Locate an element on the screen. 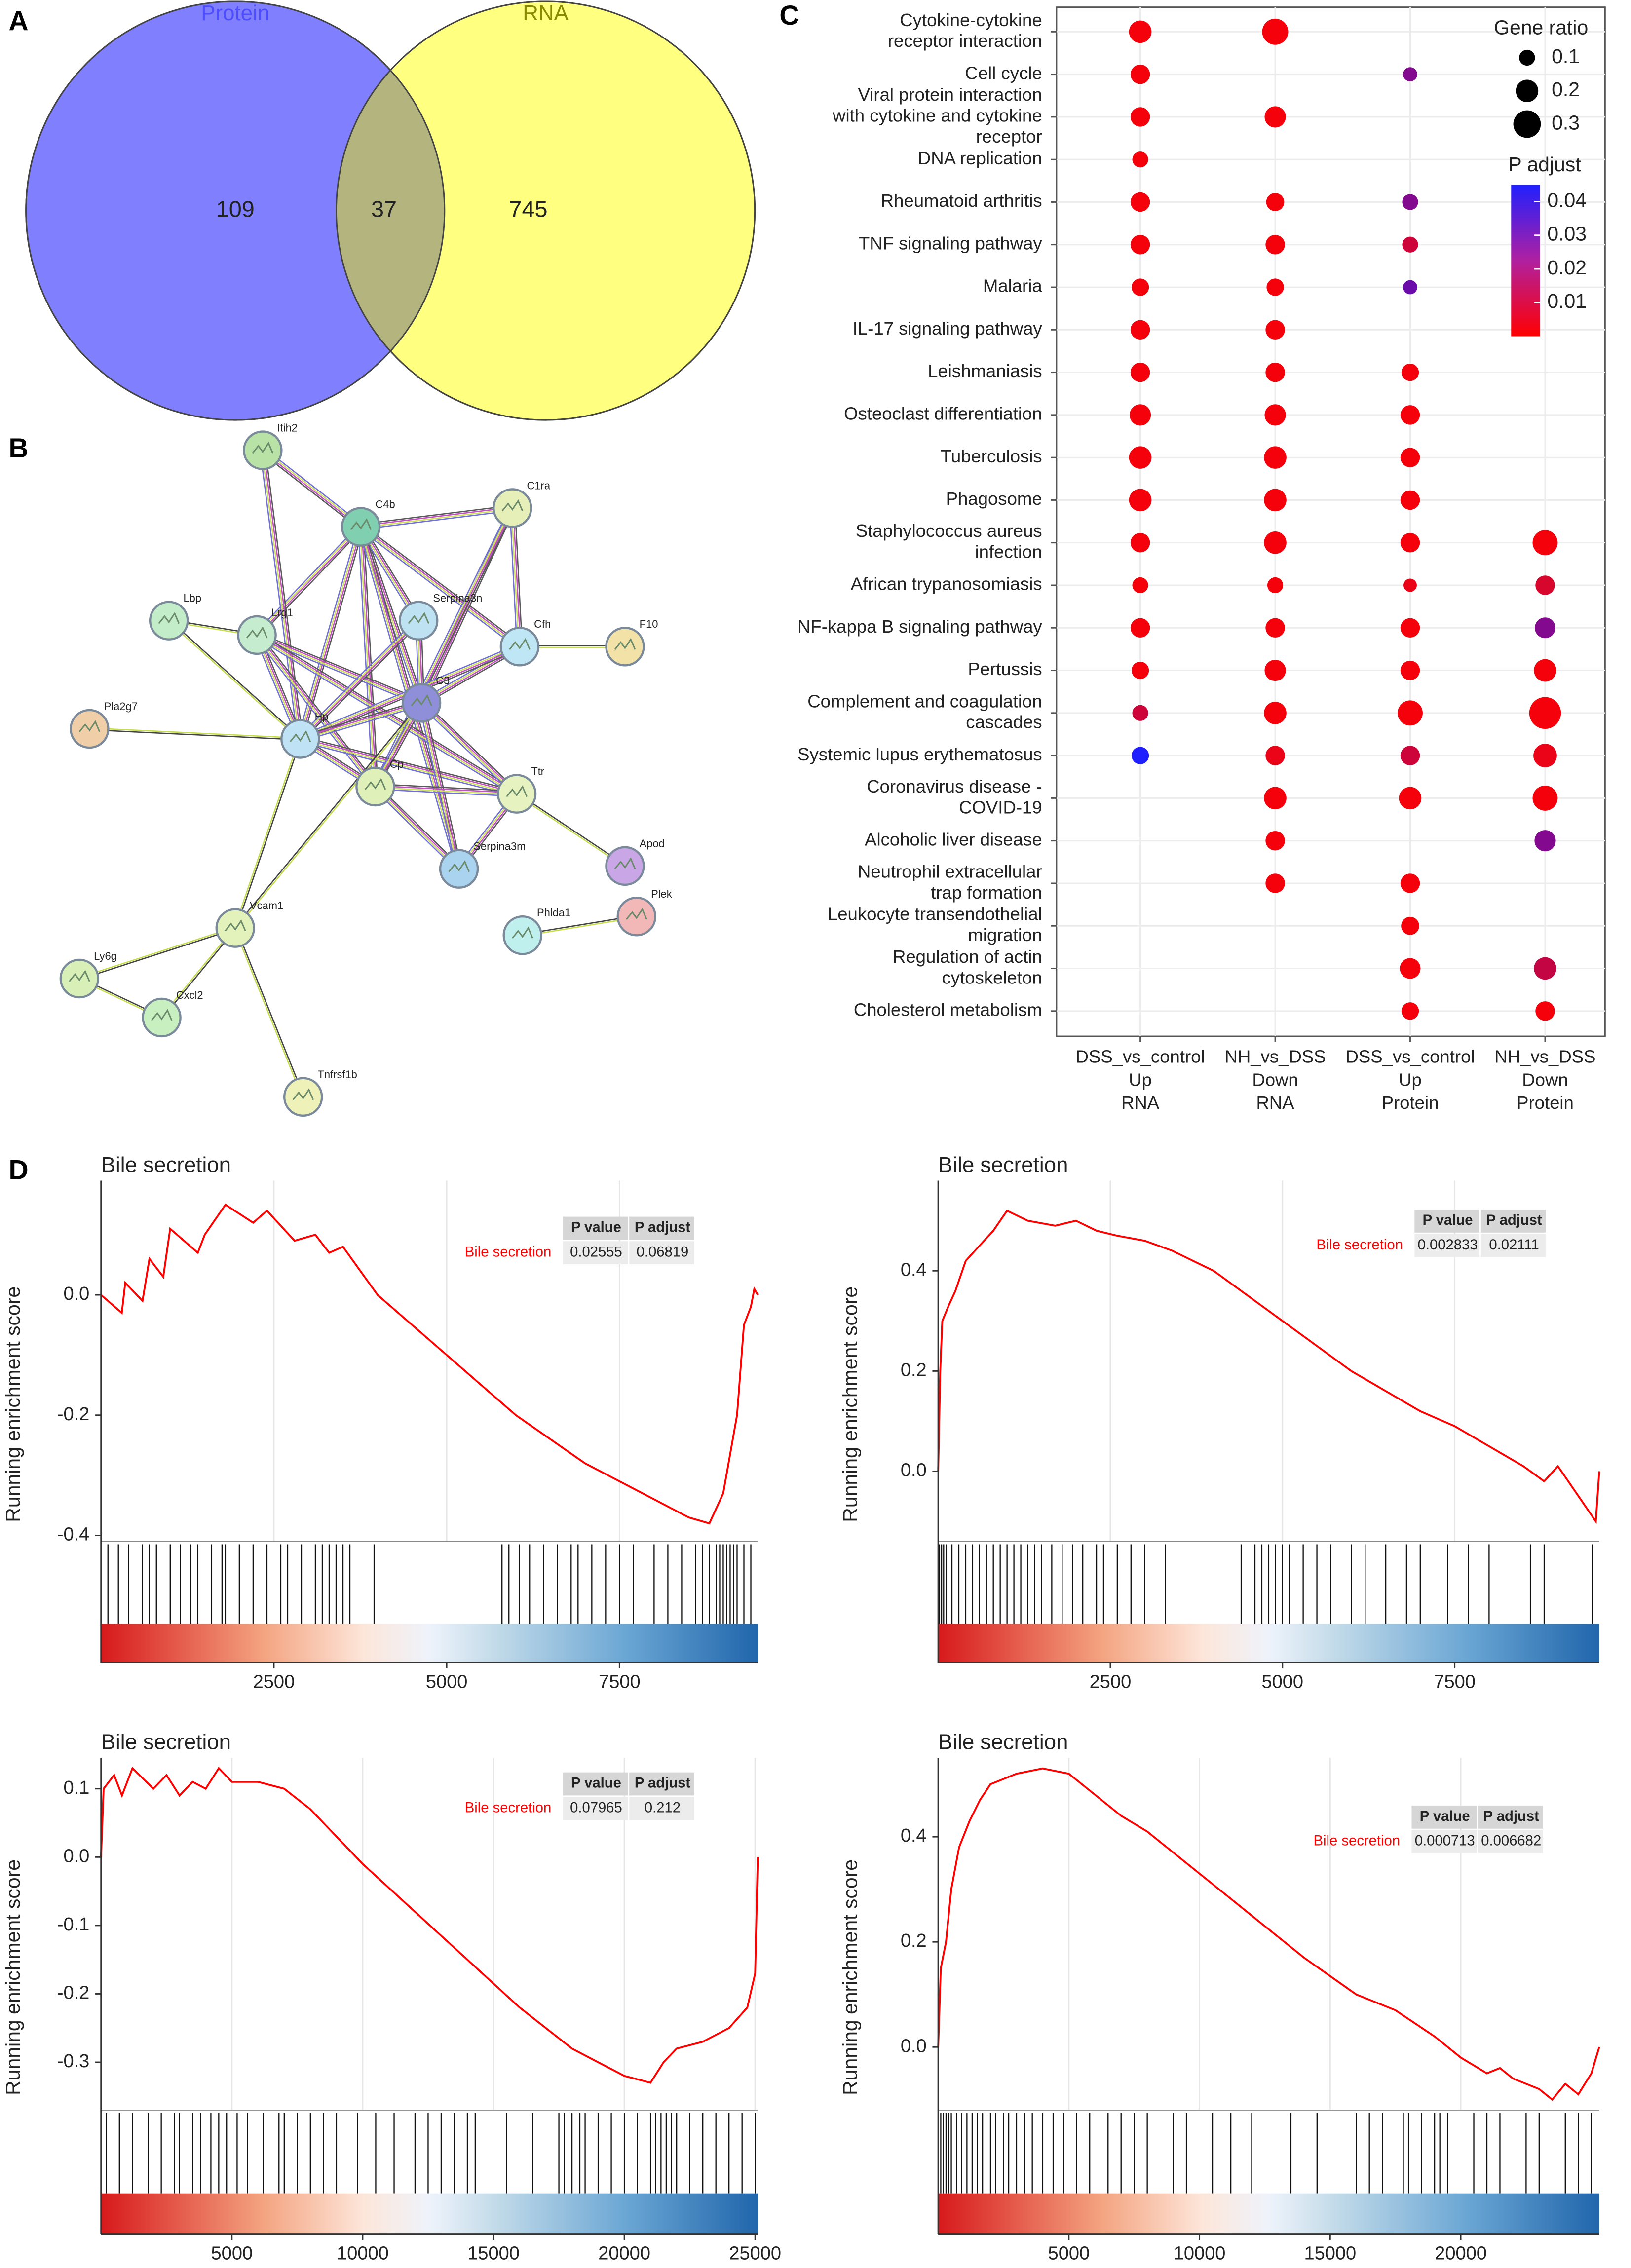 The image size is (1631, 2268). x-tick-label: Down is located at coordinates (1275, 1079).